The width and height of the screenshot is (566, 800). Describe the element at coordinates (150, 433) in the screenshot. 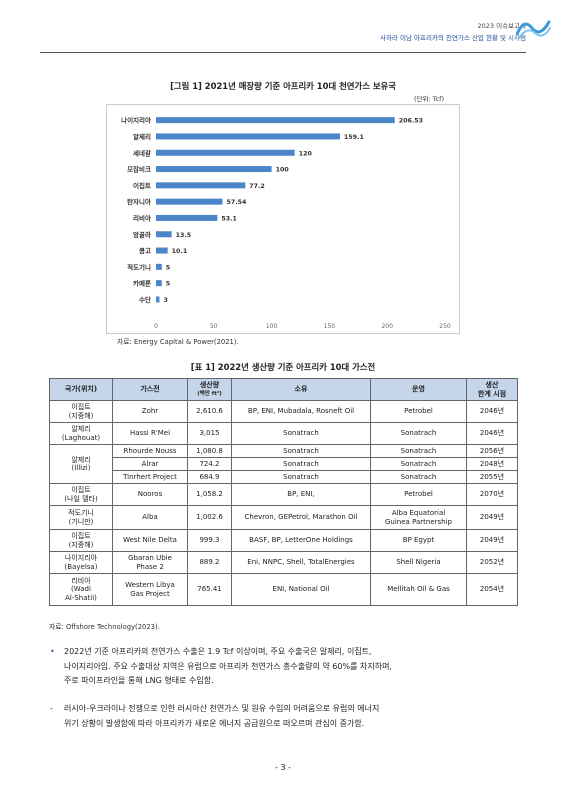

I see `cell-field: Hassi R'Mei` at that location.